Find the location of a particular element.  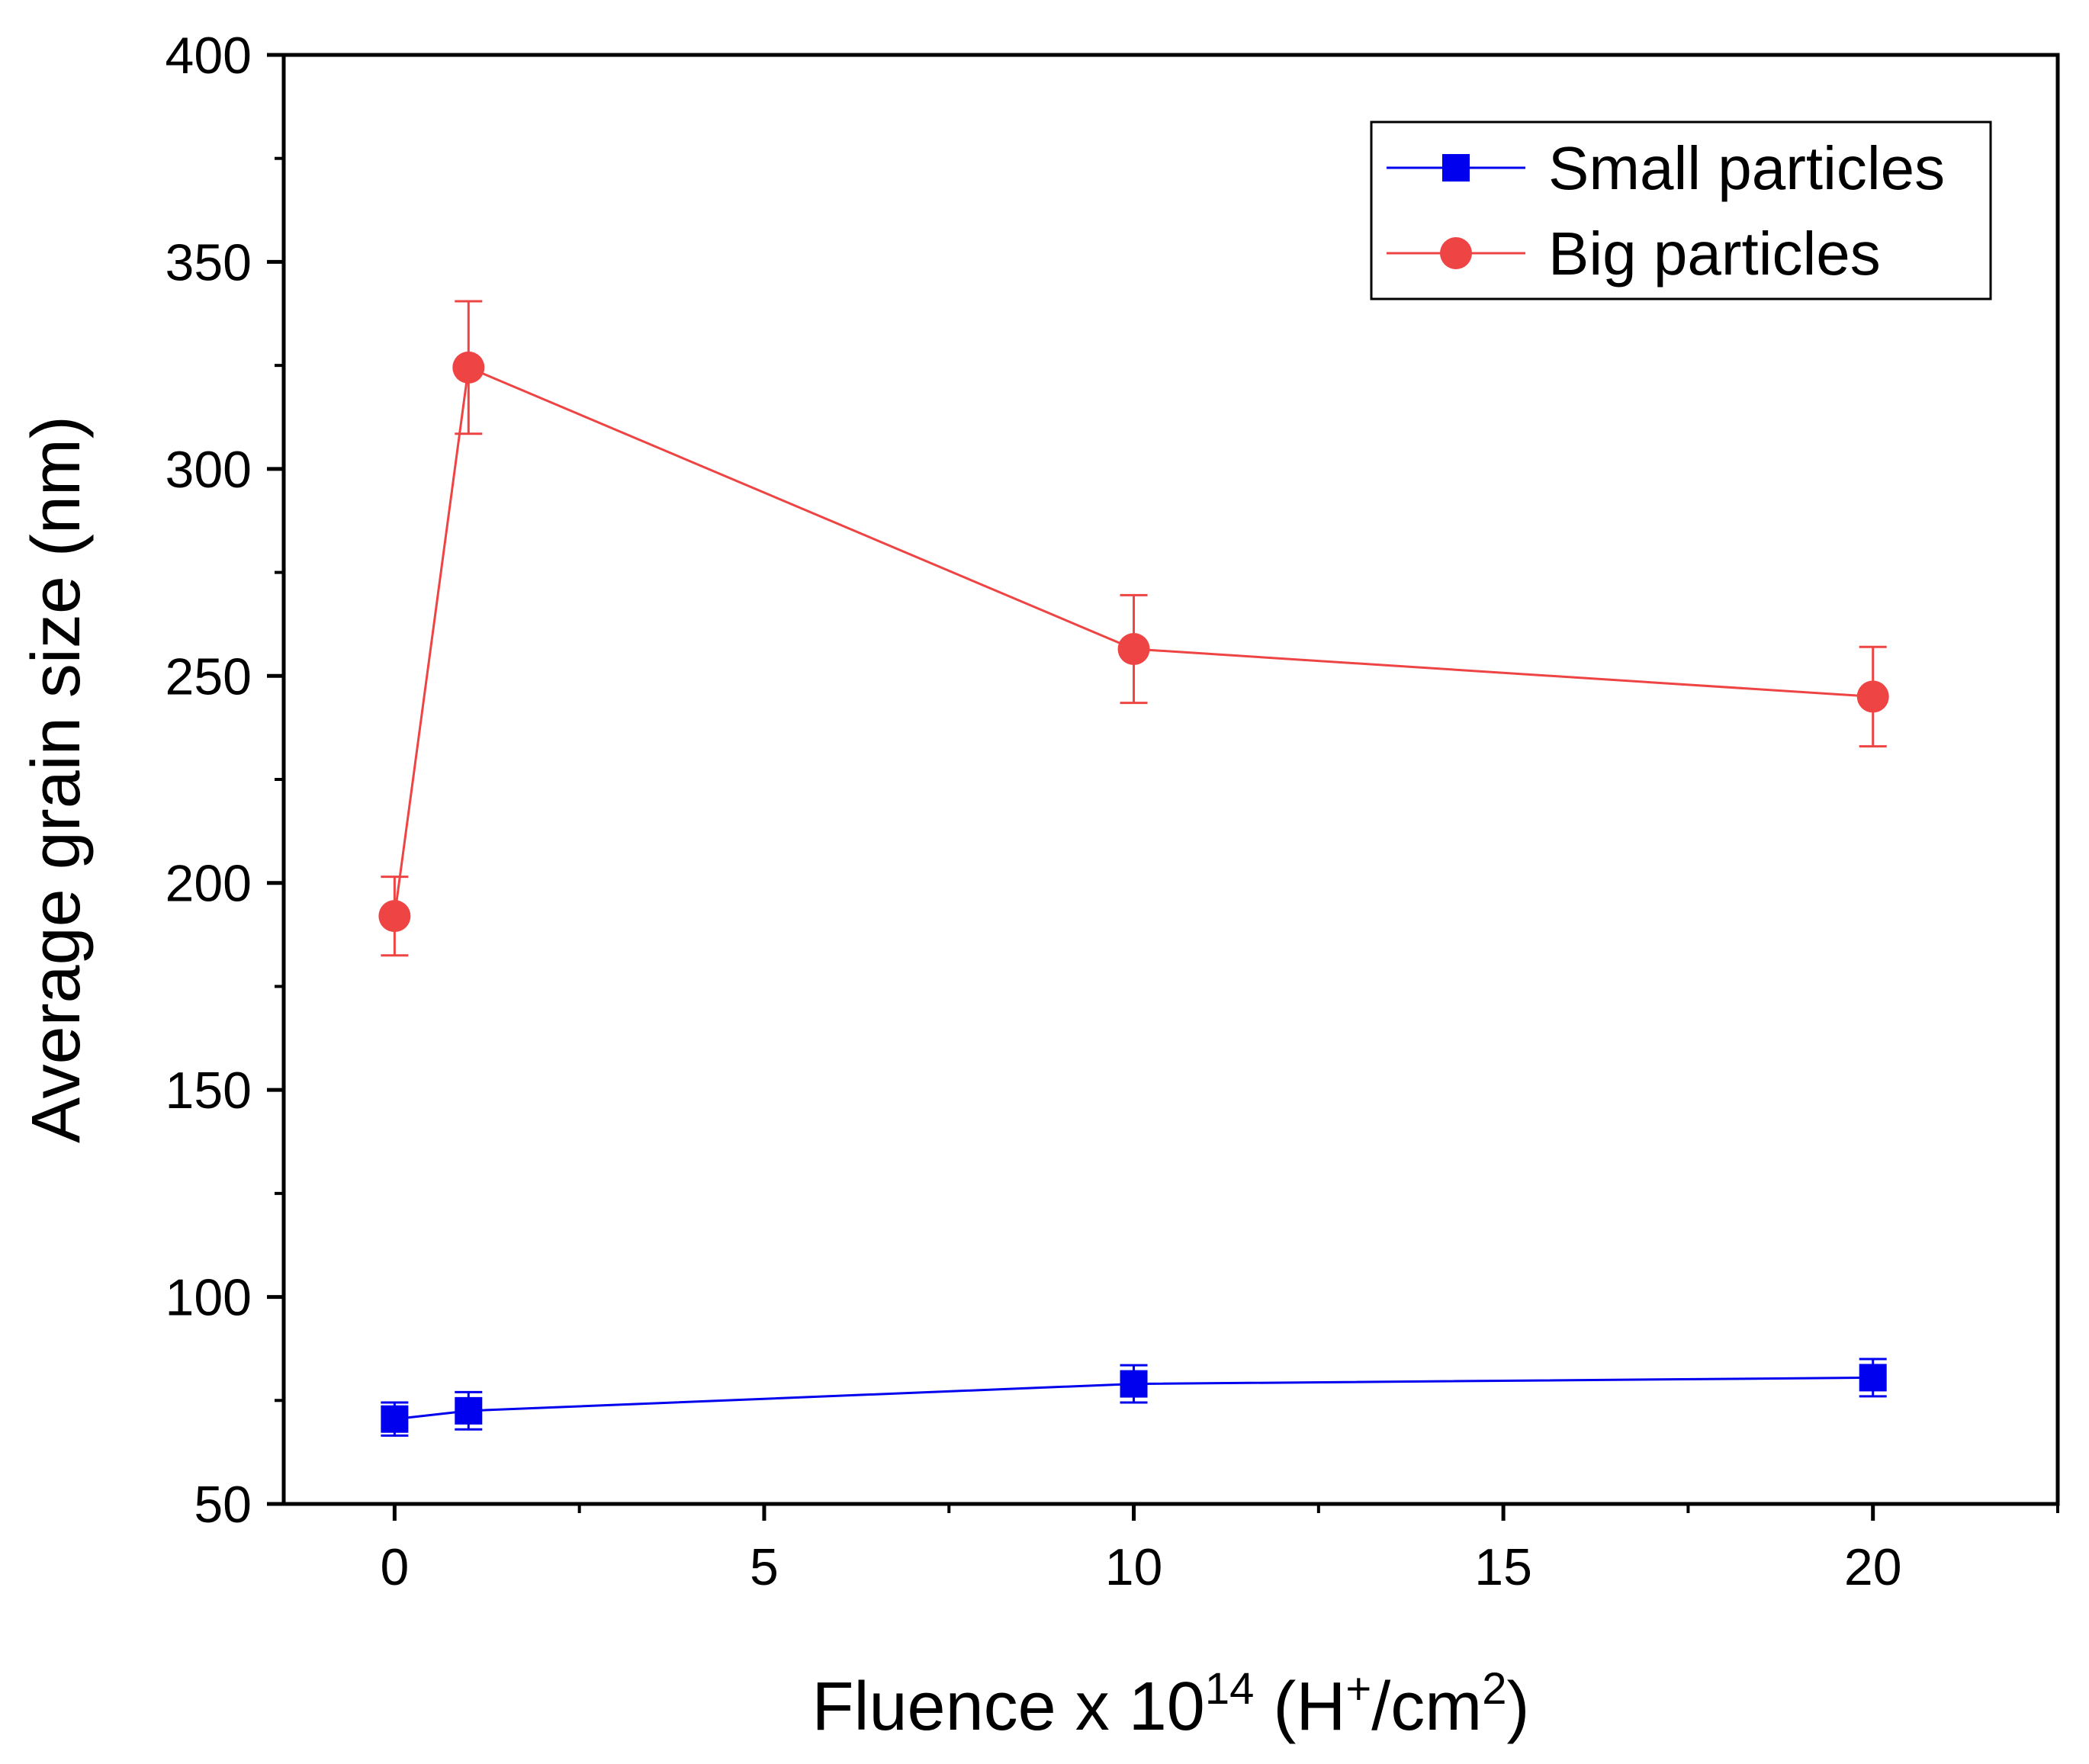

legend-label-small-particles: Small particles is located at coordinates (1746, 168).